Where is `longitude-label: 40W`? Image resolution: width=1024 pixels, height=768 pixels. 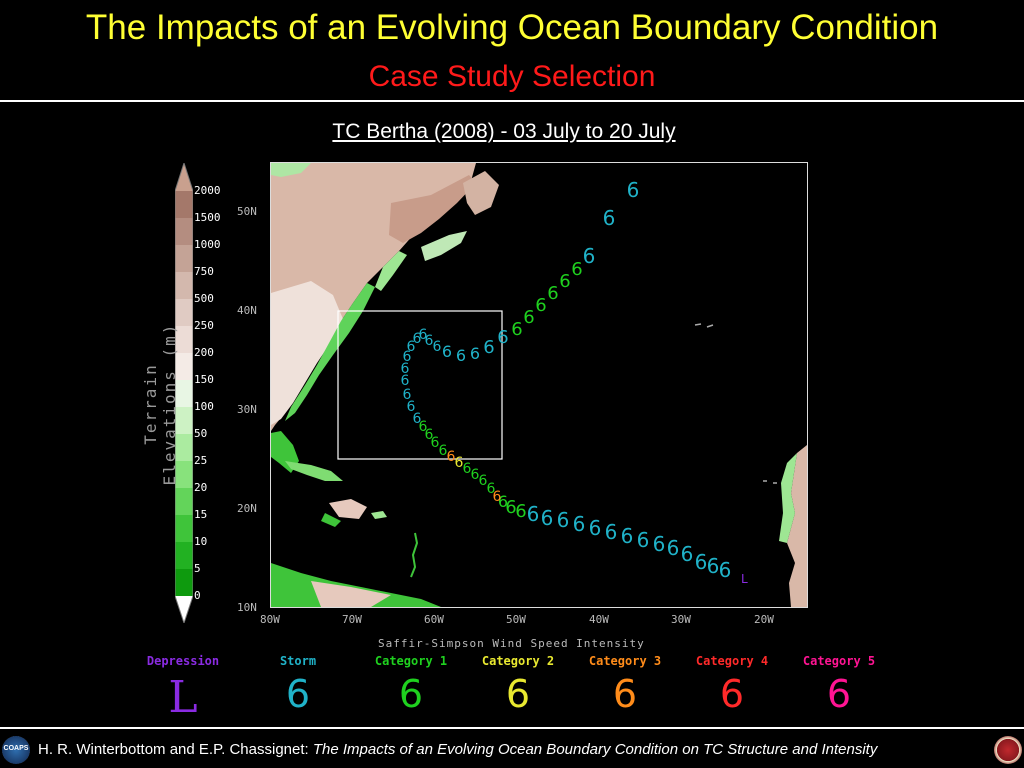
longitude-label: 40W is located at coordinates (599, 619).